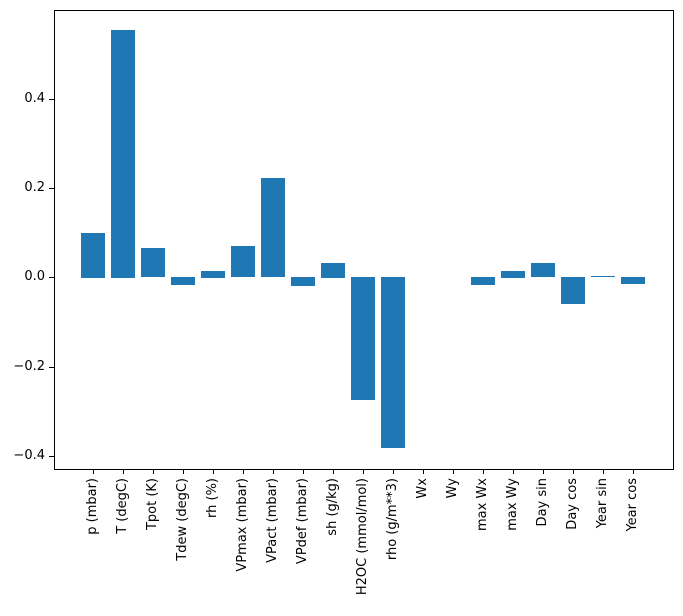  Describe the element at coordinates (392, 519) in the screenshot. I see `x-tick-label: rho (g/m**3)` at that location.